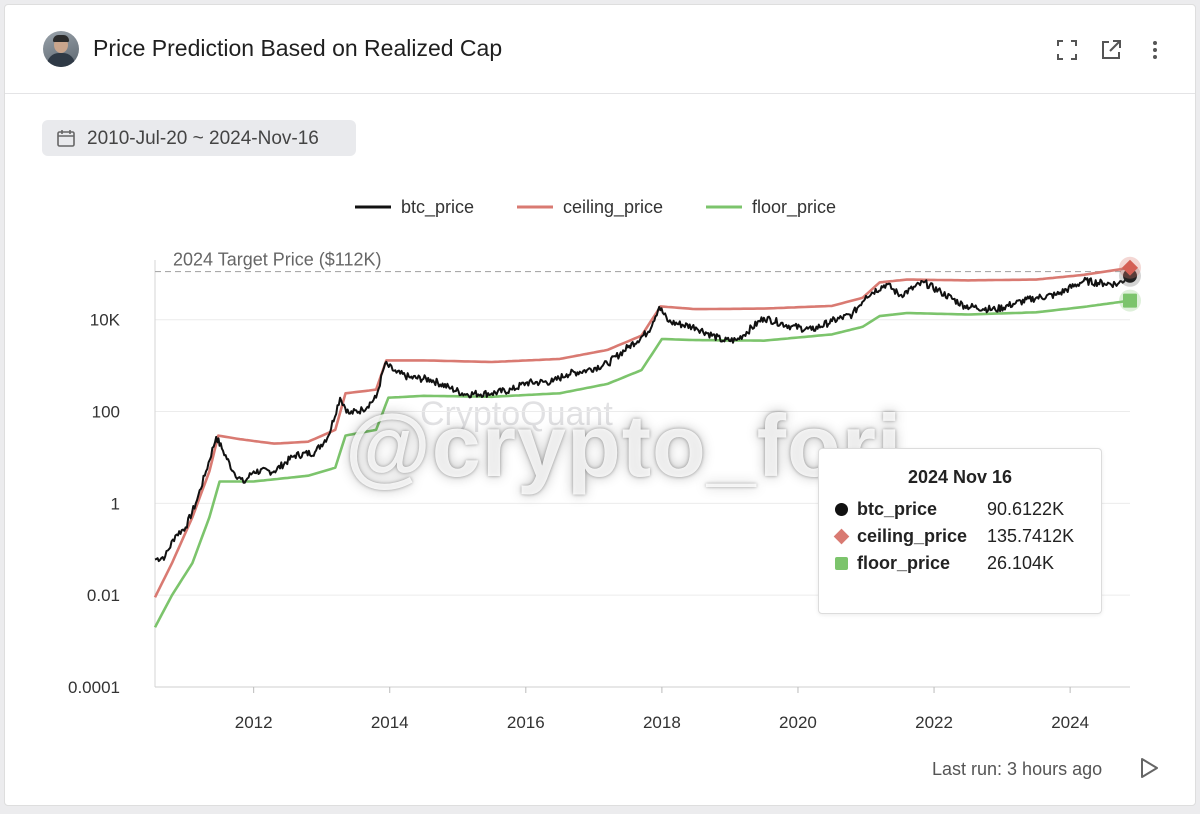 The height and width of the screenshot is (814, 1200). I want to click on circle-marker-icon, so click(841, 509).